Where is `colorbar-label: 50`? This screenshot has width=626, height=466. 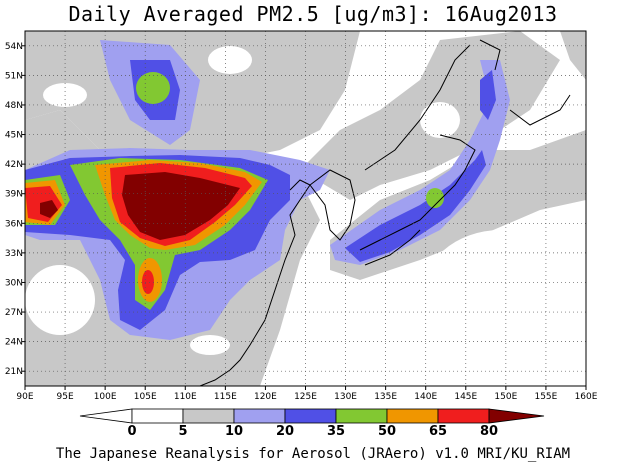 colorbar-label: 50 is located at coordinates (387, 431).